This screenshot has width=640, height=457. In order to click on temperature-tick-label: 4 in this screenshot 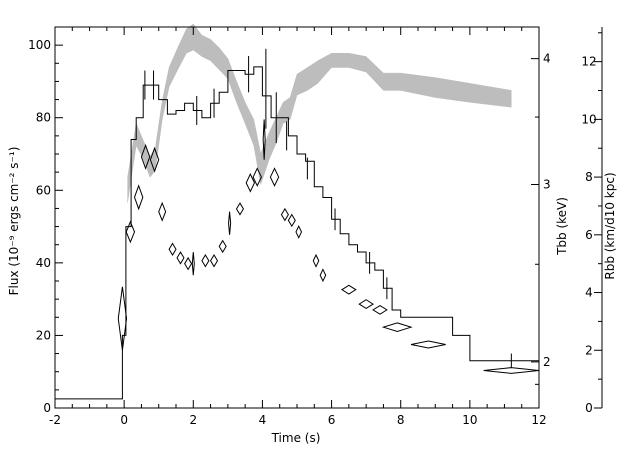, I will do `click(547, 59)`.